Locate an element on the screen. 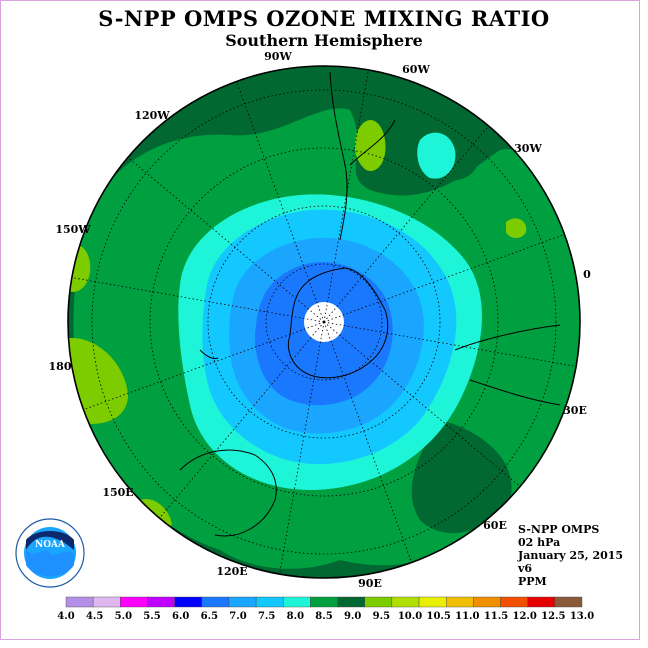 This screenshot has width=648, height=648. lat-circle-80s is located at coordinates (324, 322).